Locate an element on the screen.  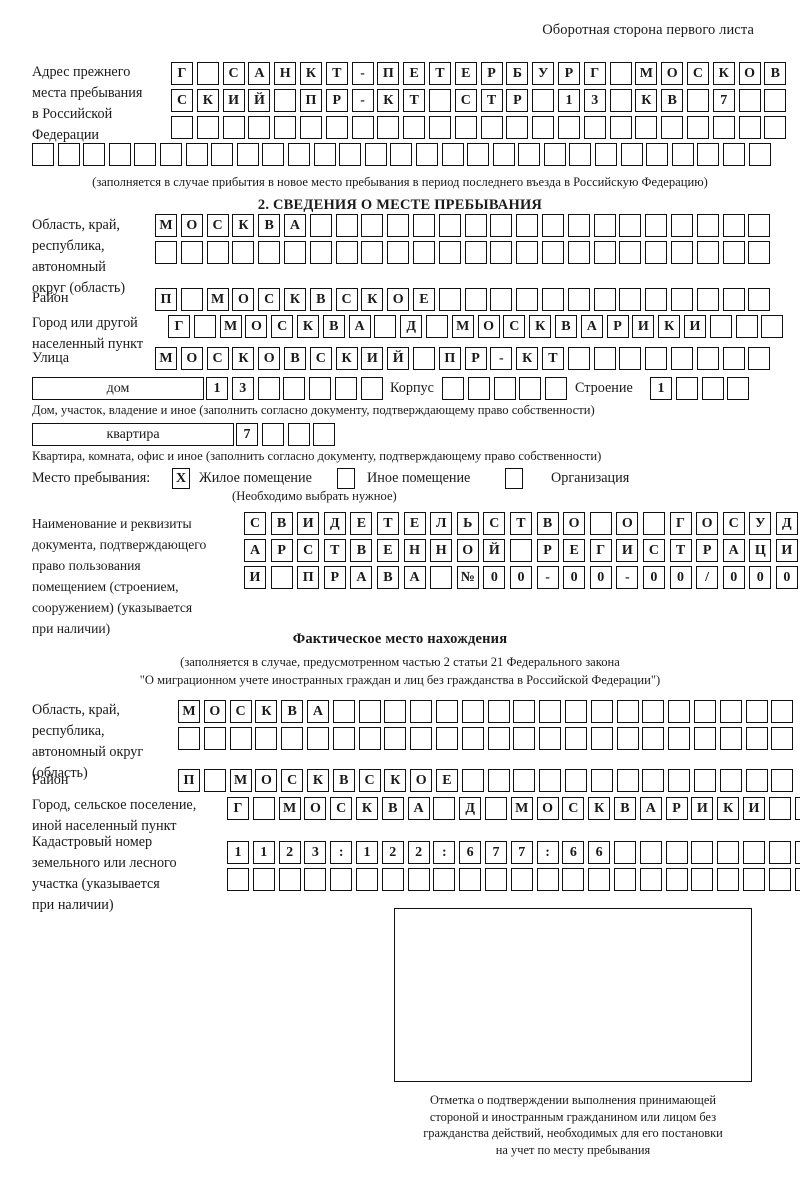
char-cell: 1 is located at coordinates (263, 852).